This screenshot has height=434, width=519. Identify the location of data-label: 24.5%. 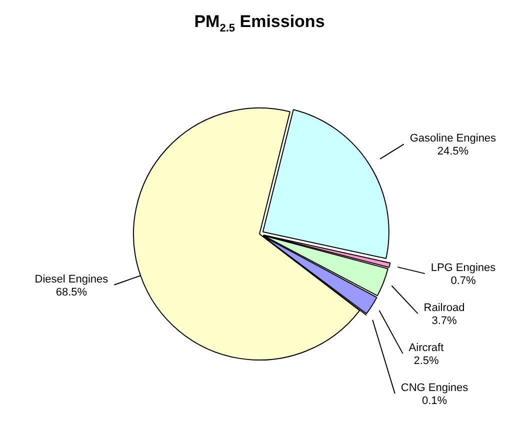
(453, 152).